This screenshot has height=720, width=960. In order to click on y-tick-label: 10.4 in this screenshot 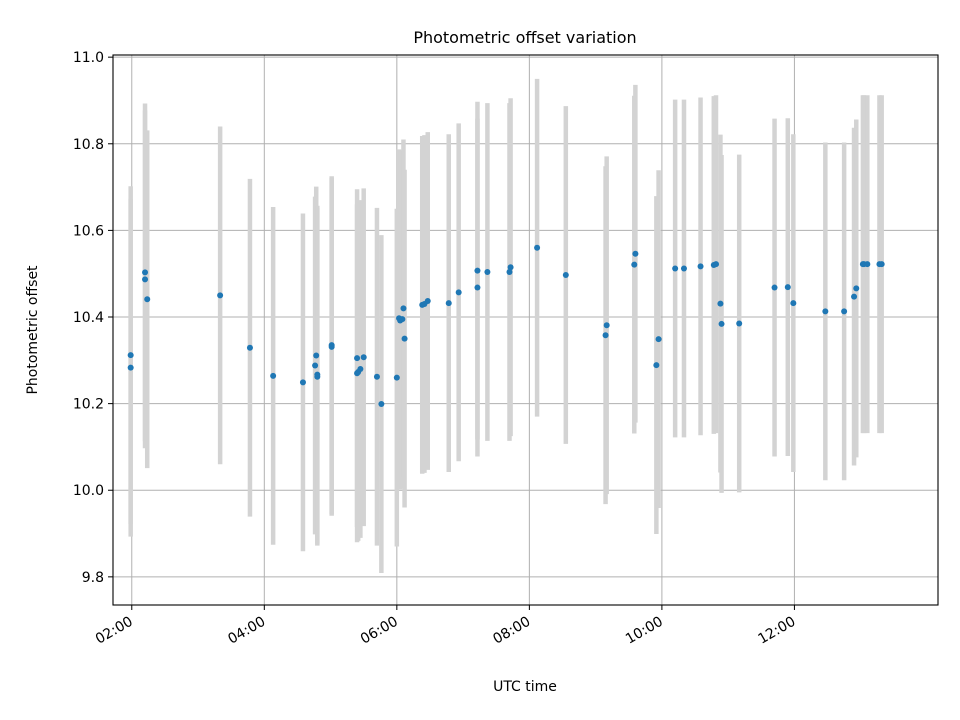, I will do `click(88, 318)`.